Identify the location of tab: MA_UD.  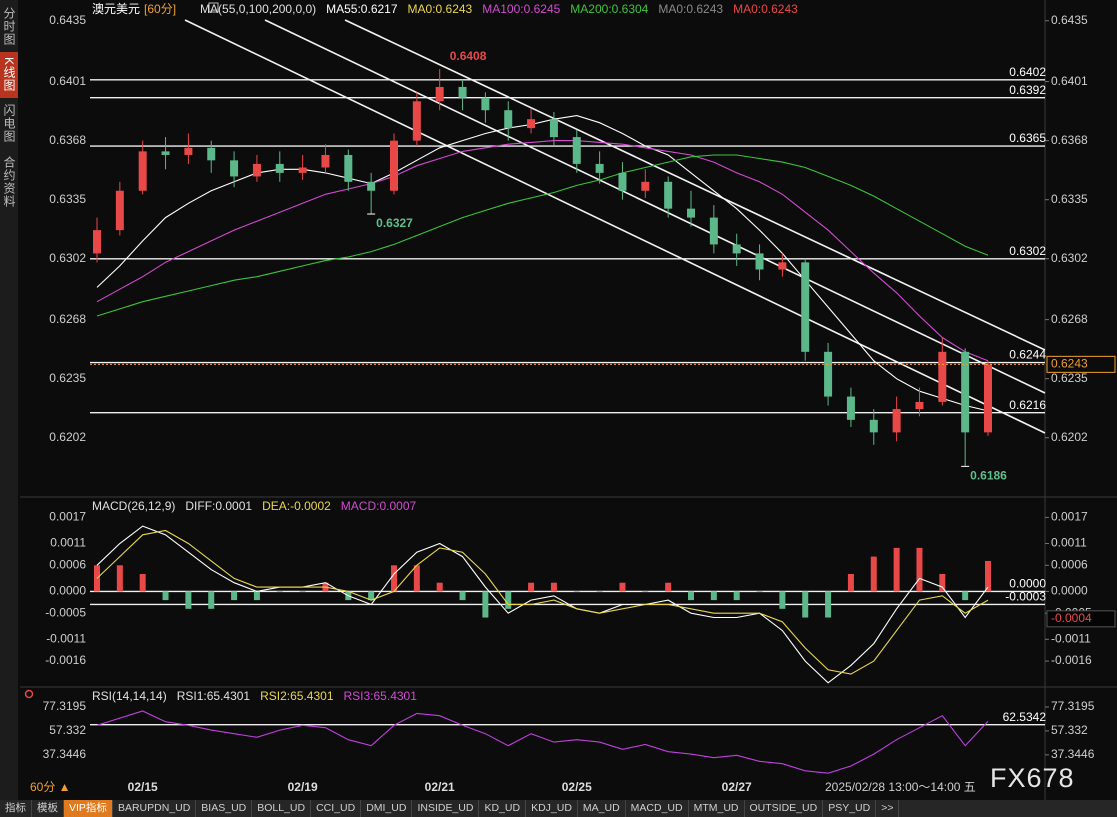
(602, 808).